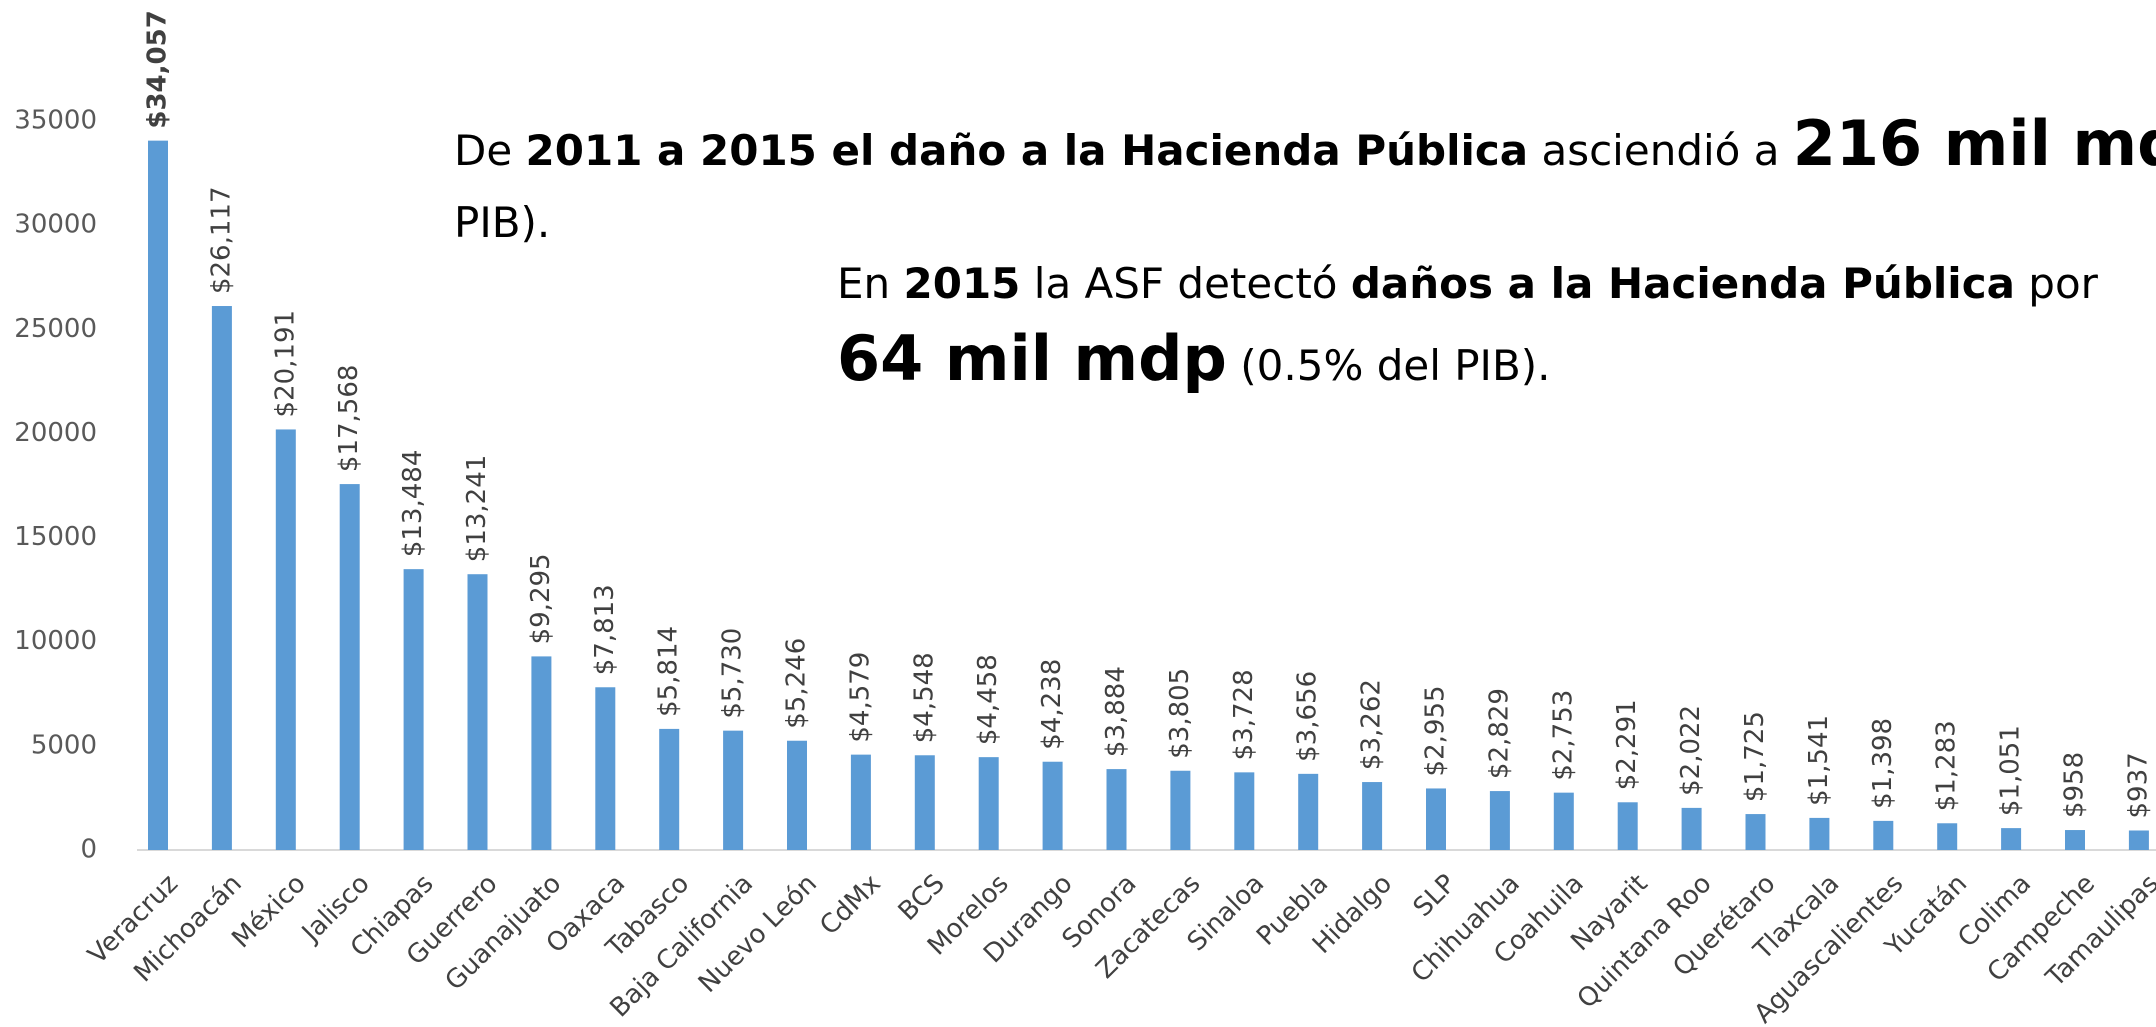 This screenshot has height=1027, width=2156. I want to click on value-label: $2,955, so click(1436, 730).